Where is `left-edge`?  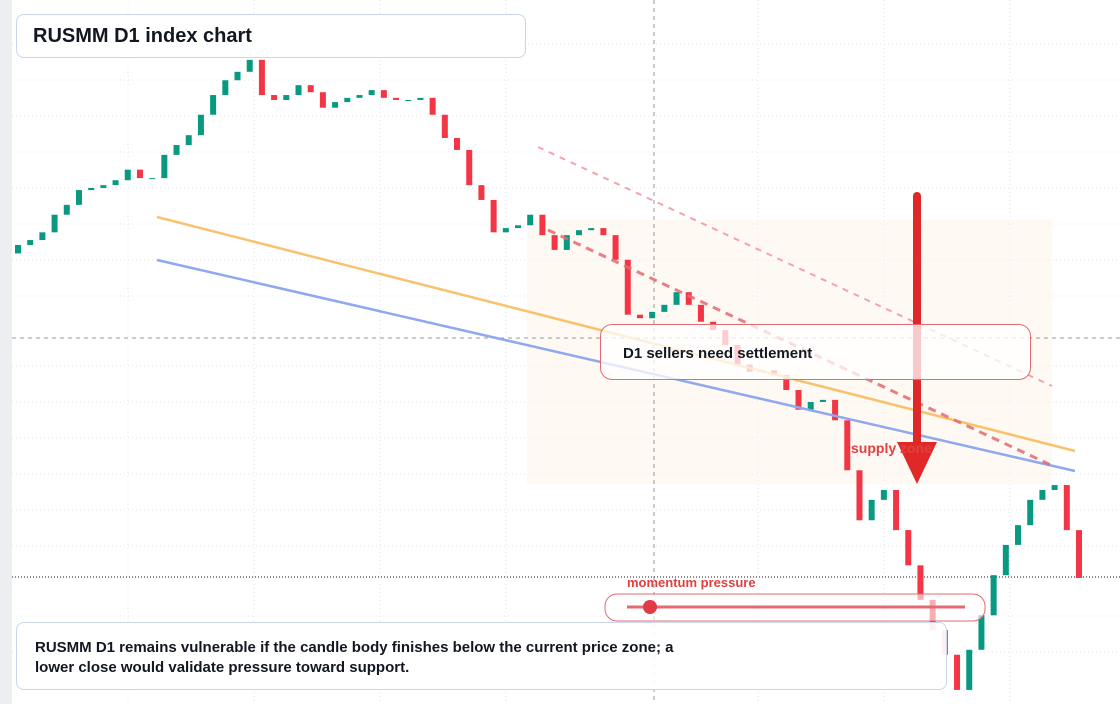
left-edge is located at coordinates (6, 352).